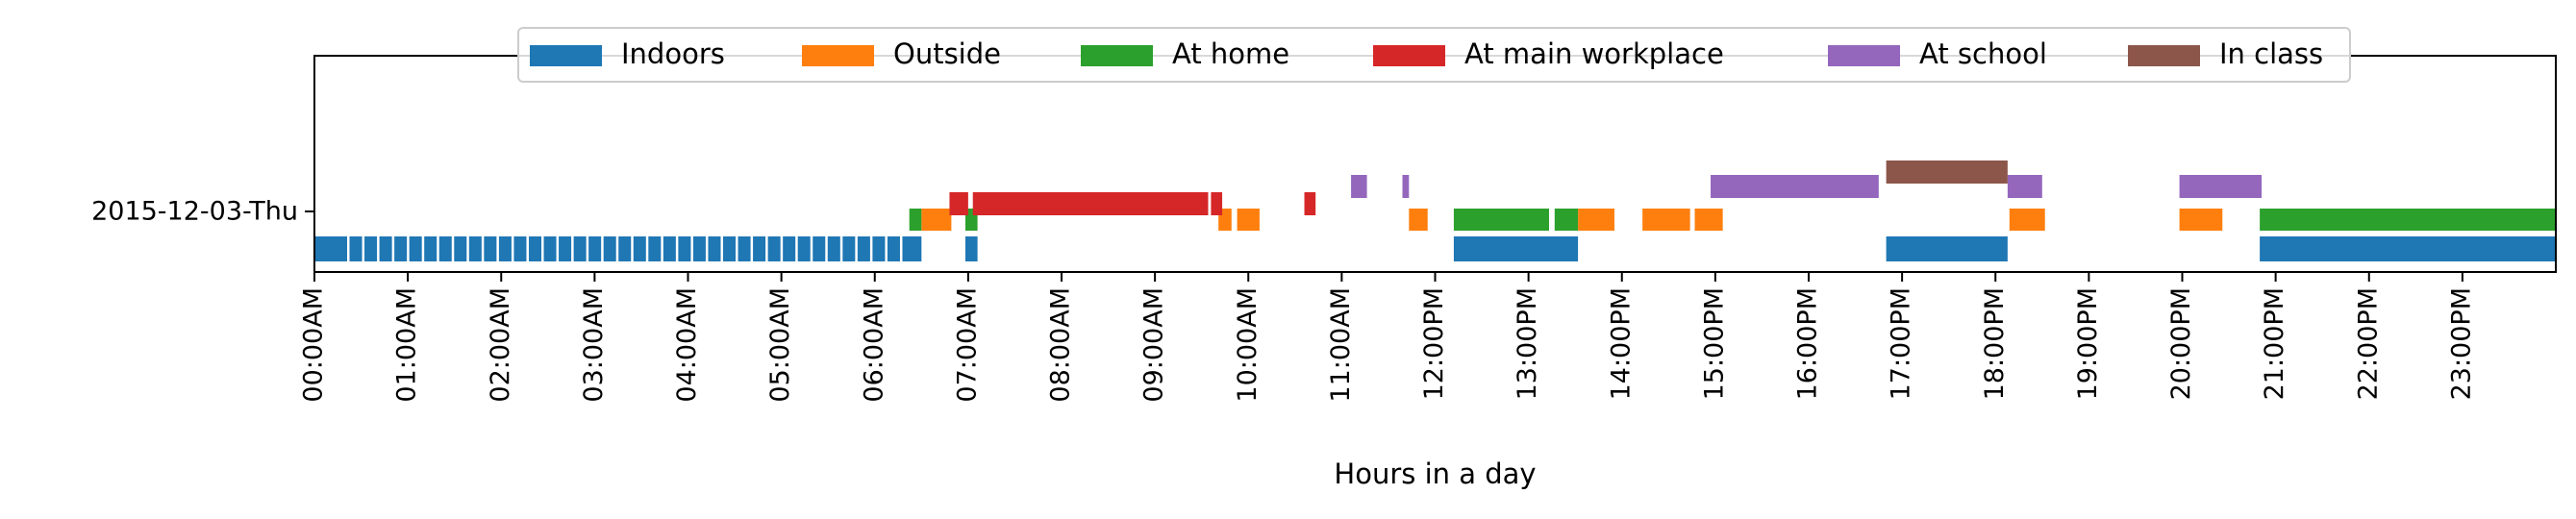 The height and width of the screenshot is (519, 2576). What do you see at coordinates (1594, 53) in the screenshot?
I see `legend-label: At main workplace` at bounding box center [1594, 53].